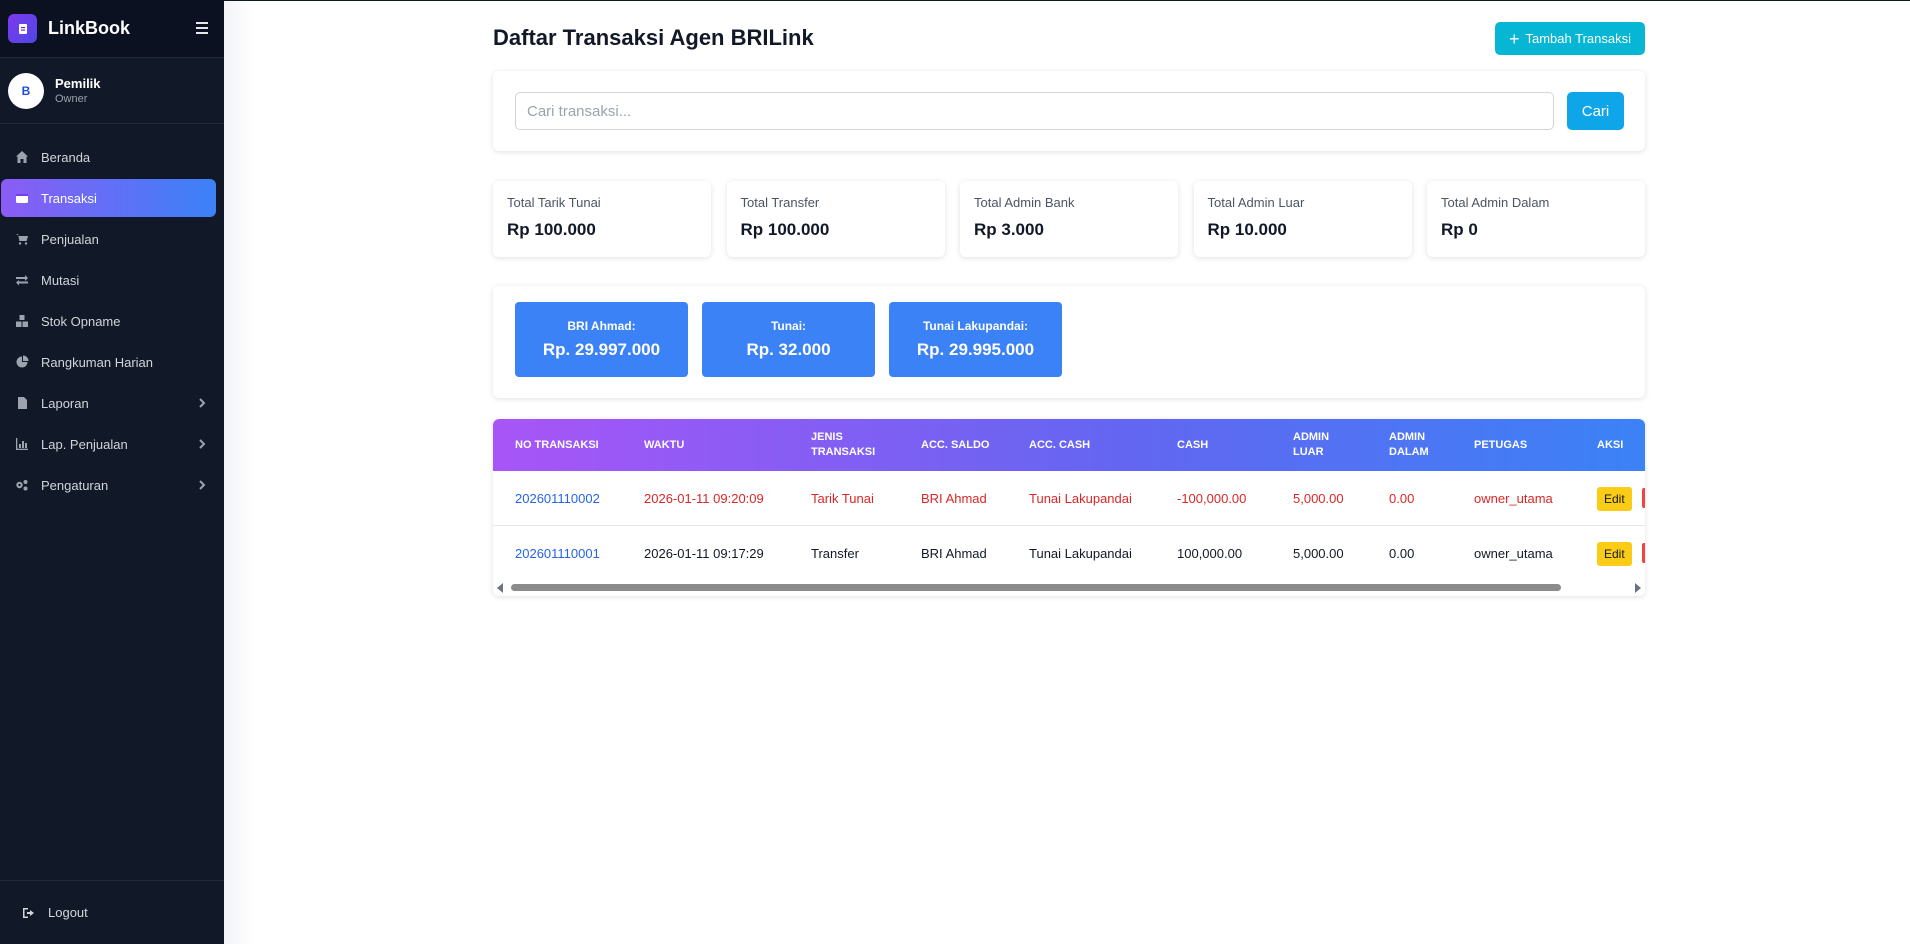 This screenshot has height=944, width=1910. What do you see at coordinates (112, 912) in the screenshot?
I see `logout-button: Logout` at bounding box center [112, 912].